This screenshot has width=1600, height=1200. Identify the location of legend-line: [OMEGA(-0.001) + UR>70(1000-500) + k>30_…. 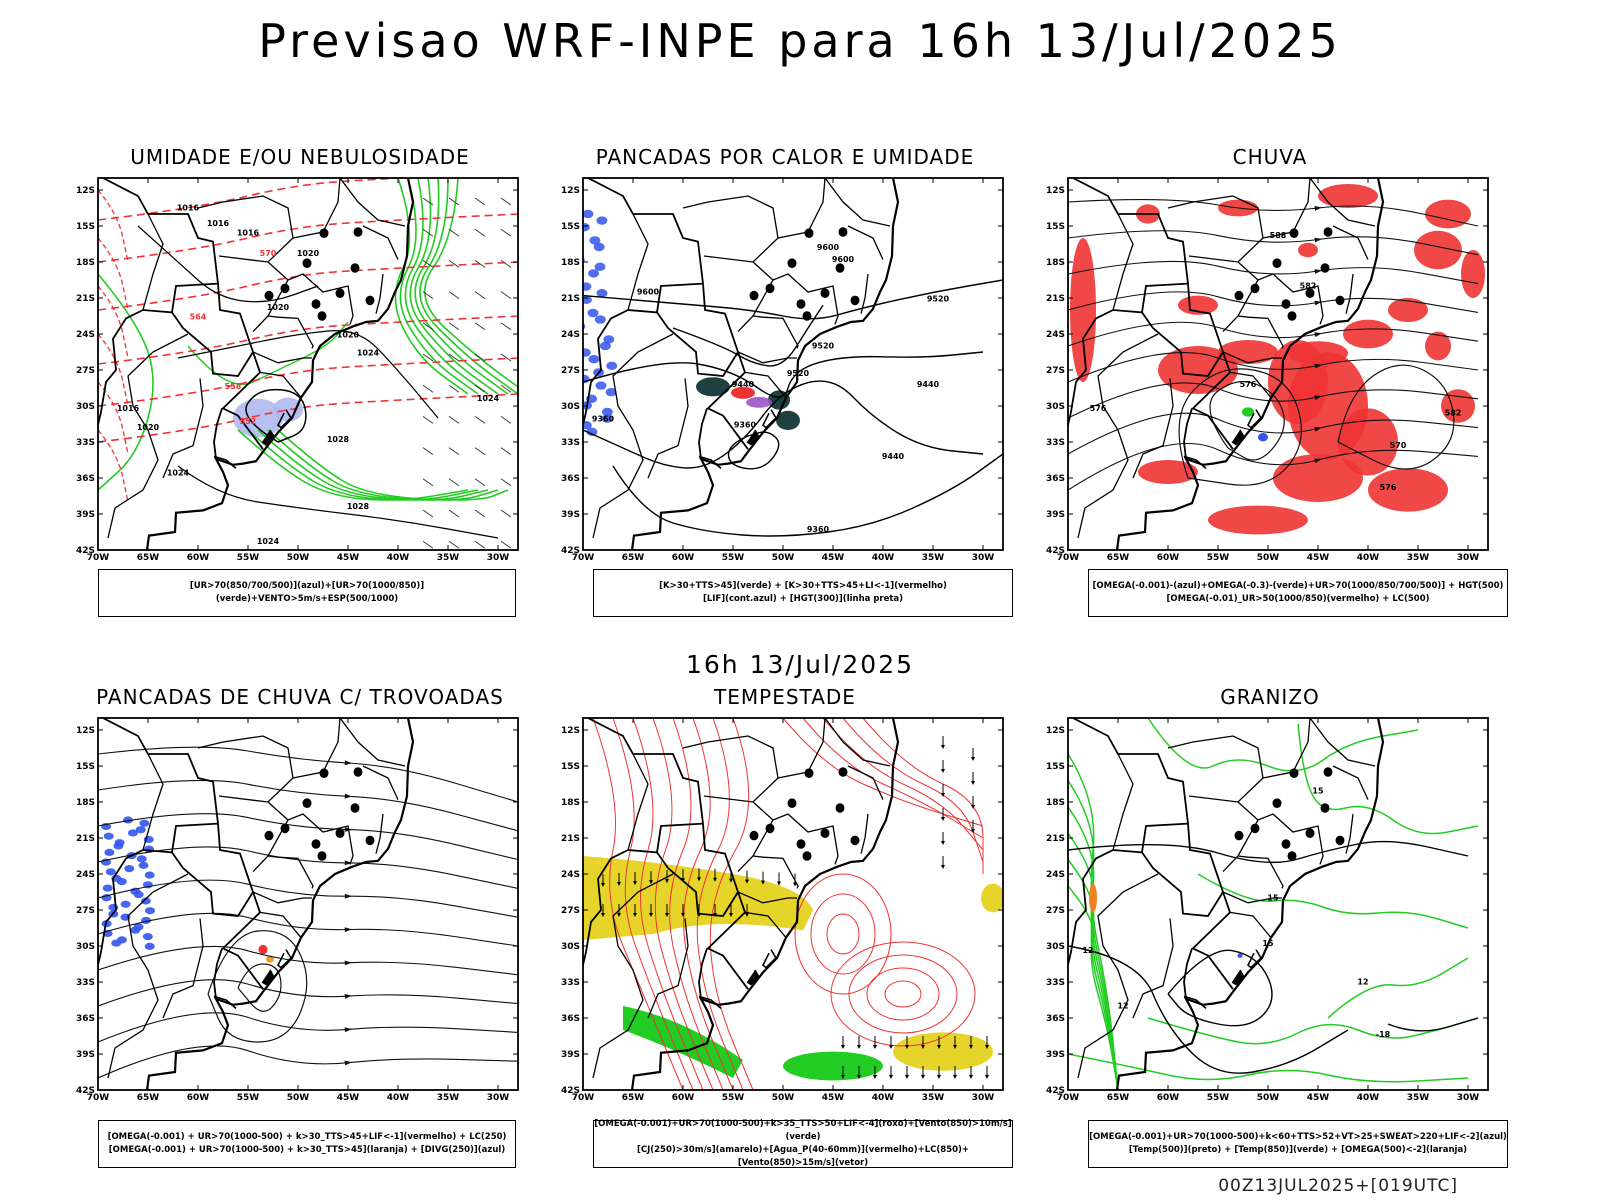
(307, 1150).